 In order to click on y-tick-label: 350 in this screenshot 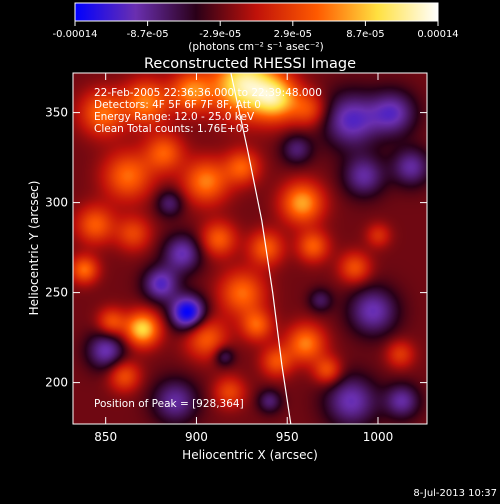, I will do `click(56, 113)`.